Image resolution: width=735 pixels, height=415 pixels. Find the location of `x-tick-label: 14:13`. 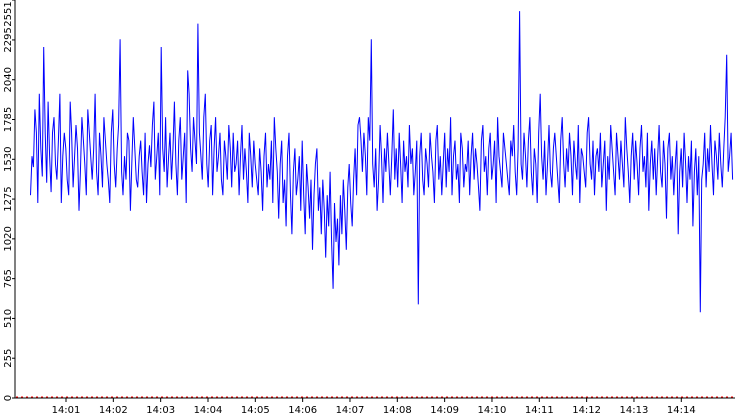

x-tick-label: 14:13 is located at coordinates (634, 410).